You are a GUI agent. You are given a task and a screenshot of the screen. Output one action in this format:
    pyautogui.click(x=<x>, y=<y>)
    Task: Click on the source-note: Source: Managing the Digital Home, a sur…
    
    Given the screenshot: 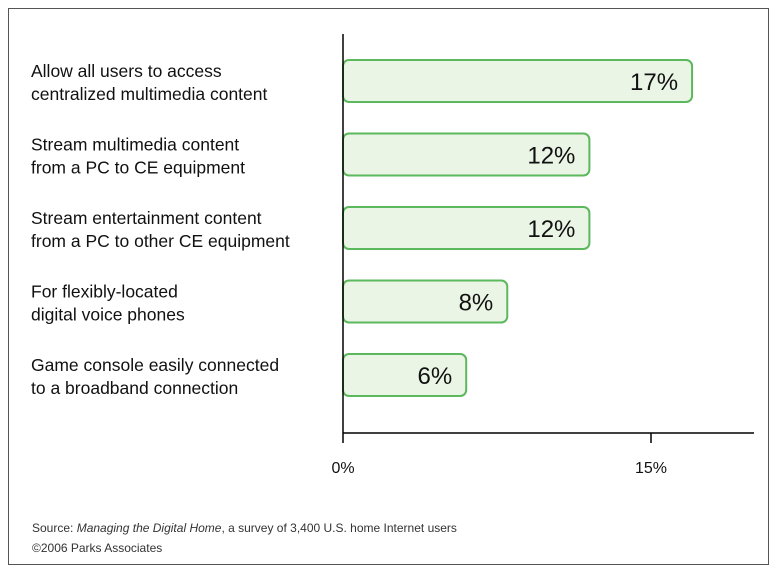 What is the action you would take?
    pyautogui.click(x=244, y=538)
    